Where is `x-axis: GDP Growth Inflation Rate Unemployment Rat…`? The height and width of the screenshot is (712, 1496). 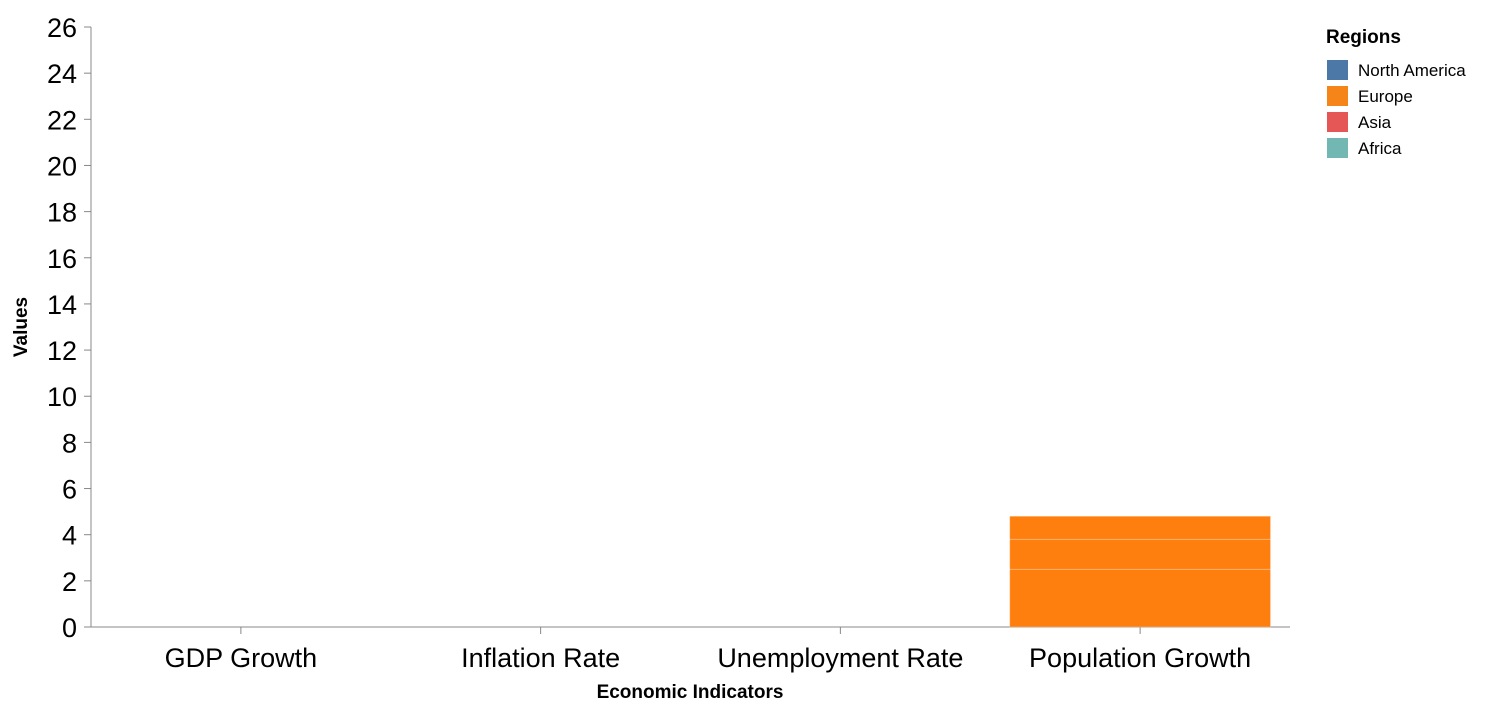
x-axis: GDP Growth Inflation Rate Unemployment Rat… is located at coordinates (690, 649).